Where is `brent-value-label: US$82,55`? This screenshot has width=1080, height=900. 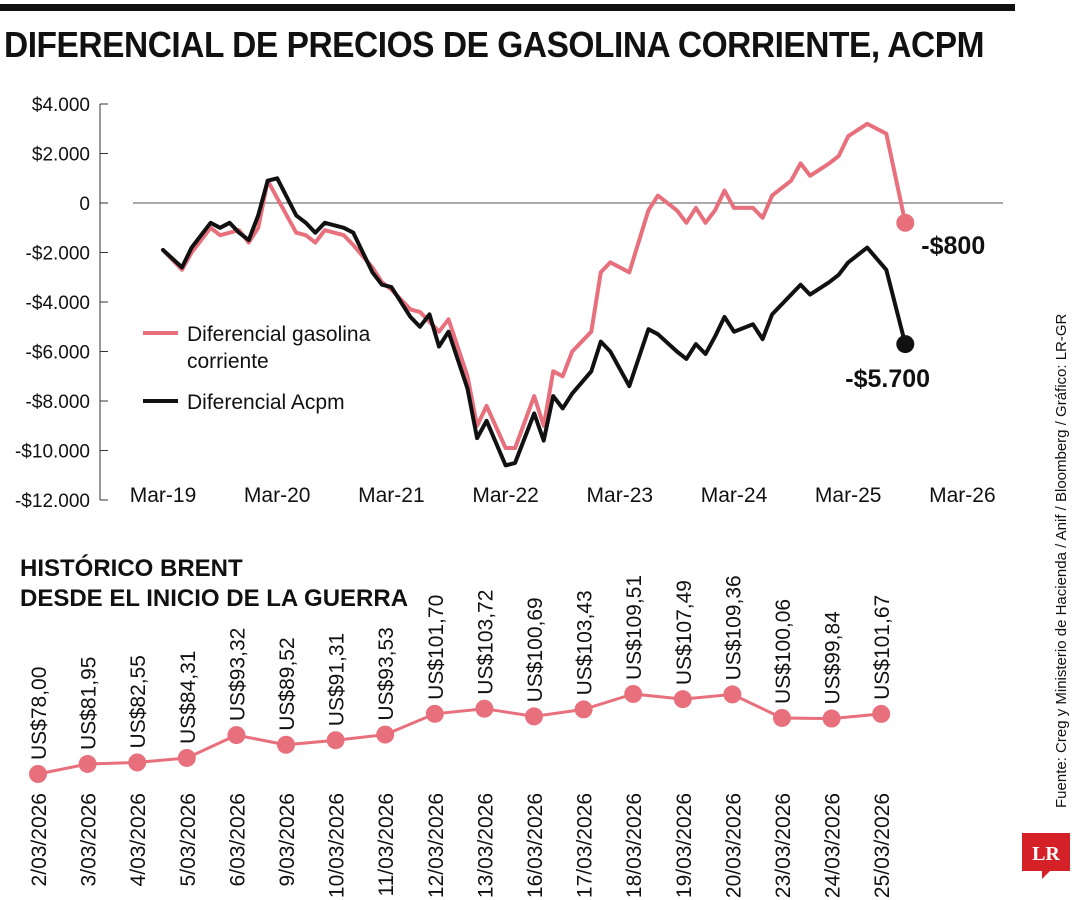
brent-value-label: US$82,55 is located at coordinates (138, 701).